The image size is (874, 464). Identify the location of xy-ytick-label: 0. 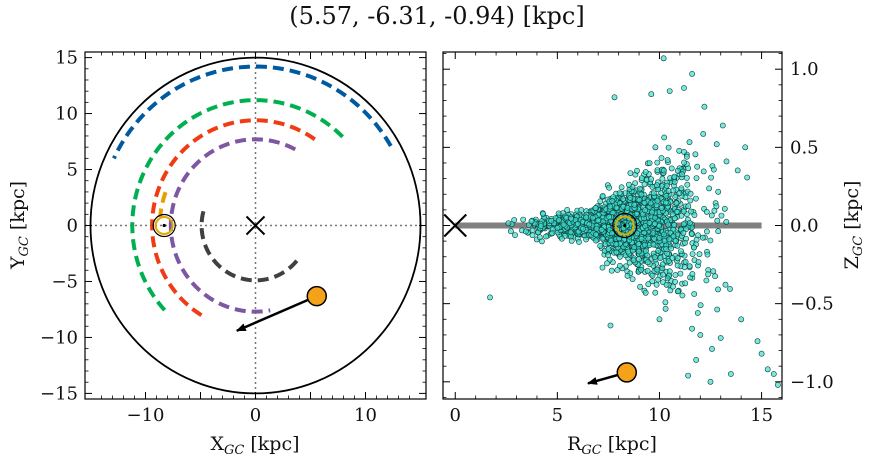
(72, 226).